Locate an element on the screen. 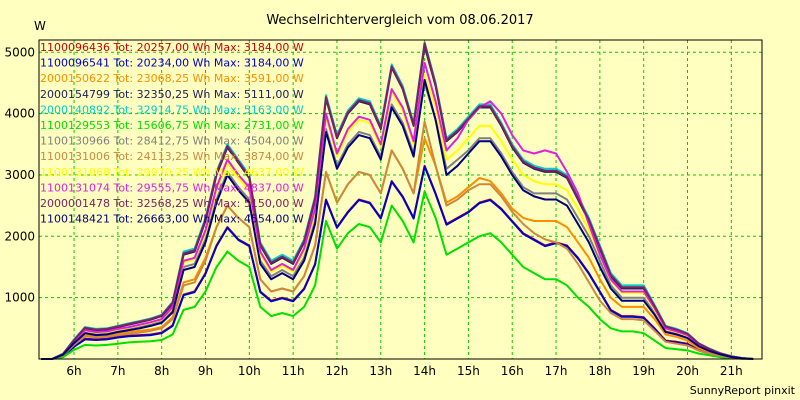  credit-label: SunnyReport pinxit is located at coordinates (743, 390).